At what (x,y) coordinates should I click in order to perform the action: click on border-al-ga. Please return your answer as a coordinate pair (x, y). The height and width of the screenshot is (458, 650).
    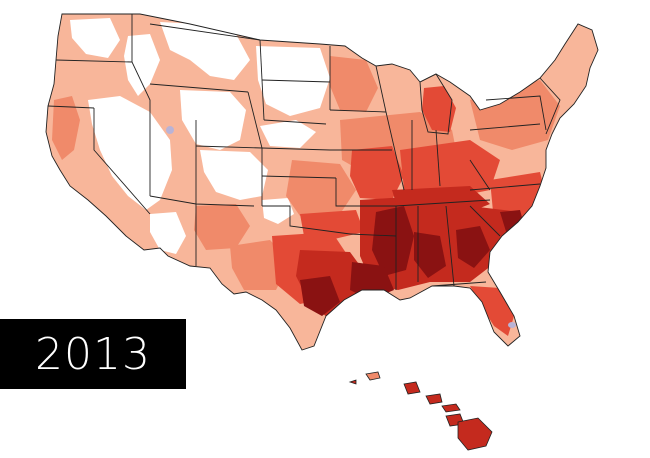
    Looking at the image, I should click on (450, 246).